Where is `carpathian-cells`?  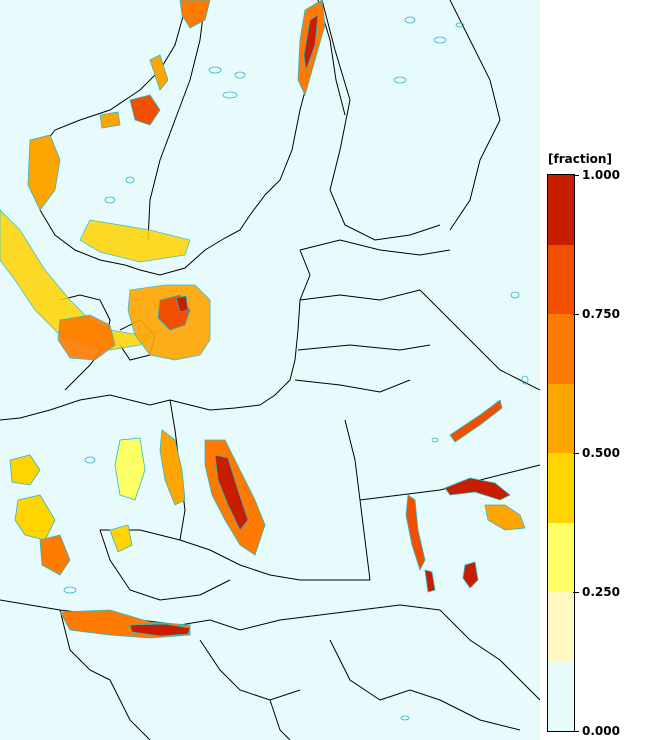
carpathian-cells is located at coordinates (451, 577).